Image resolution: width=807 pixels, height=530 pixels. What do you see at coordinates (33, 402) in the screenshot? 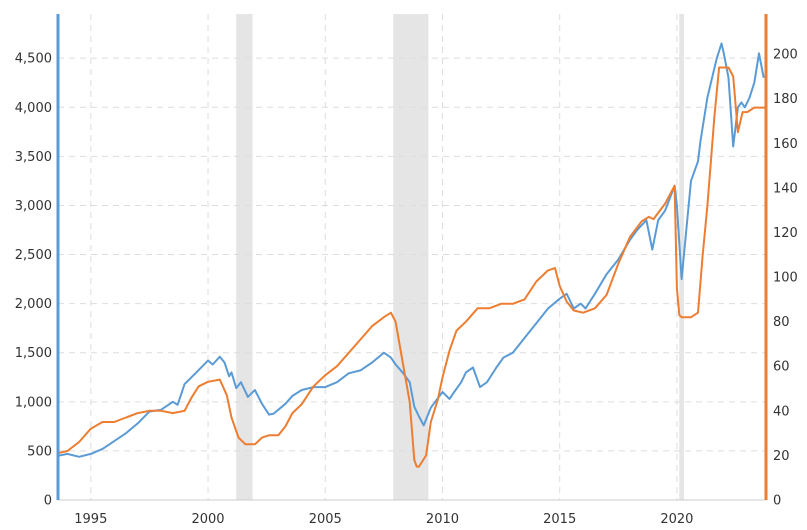
I see `left-tick-label: 1,000` at bounding box center [33, 402].